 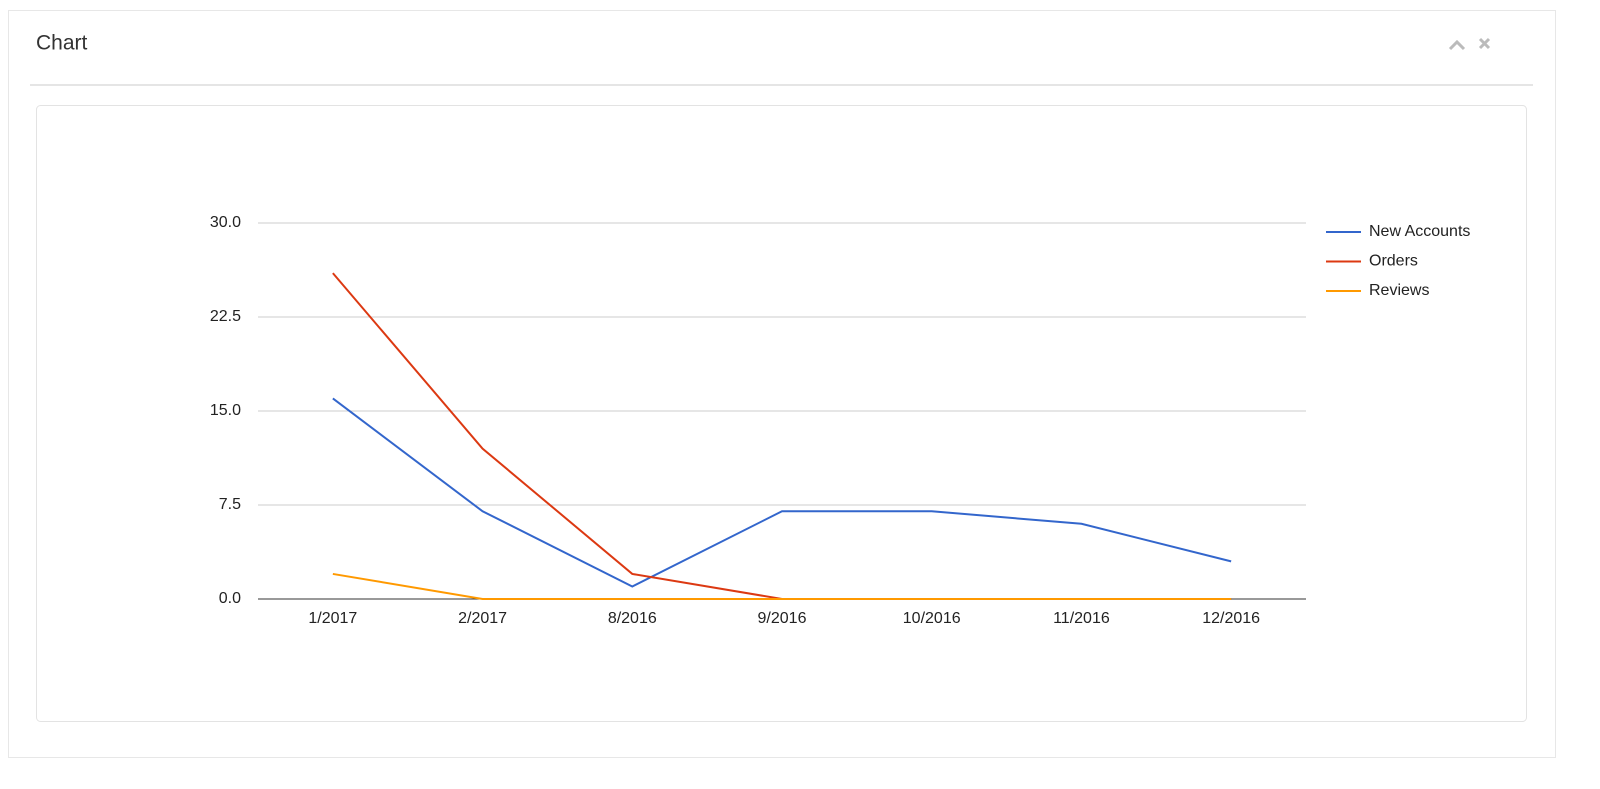 What do you see at coordinates (1081, 618) in the screenshot?
I see `x-tick-label: 11/2016` at bounding box center [1081, 618].